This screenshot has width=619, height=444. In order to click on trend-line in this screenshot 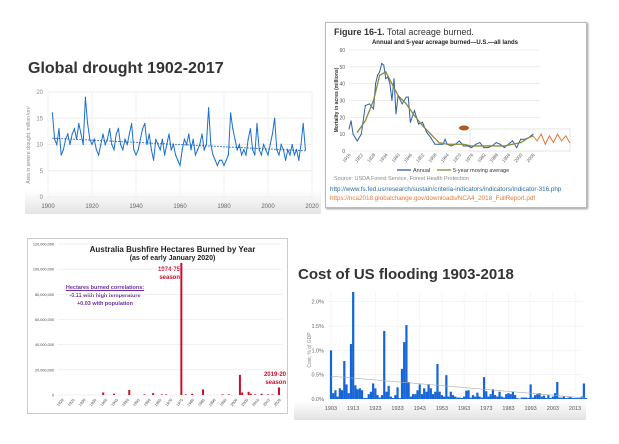, I will do `click(179, 144)`.